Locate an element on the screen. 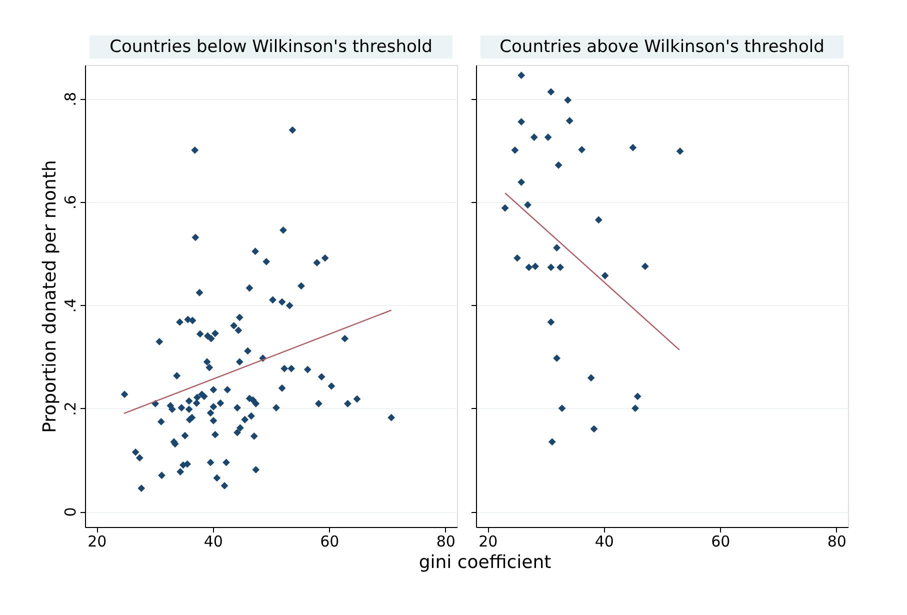 This screenshot has height=615, width=907. y-tick-label: .6 is located at coordinates (71, 202).